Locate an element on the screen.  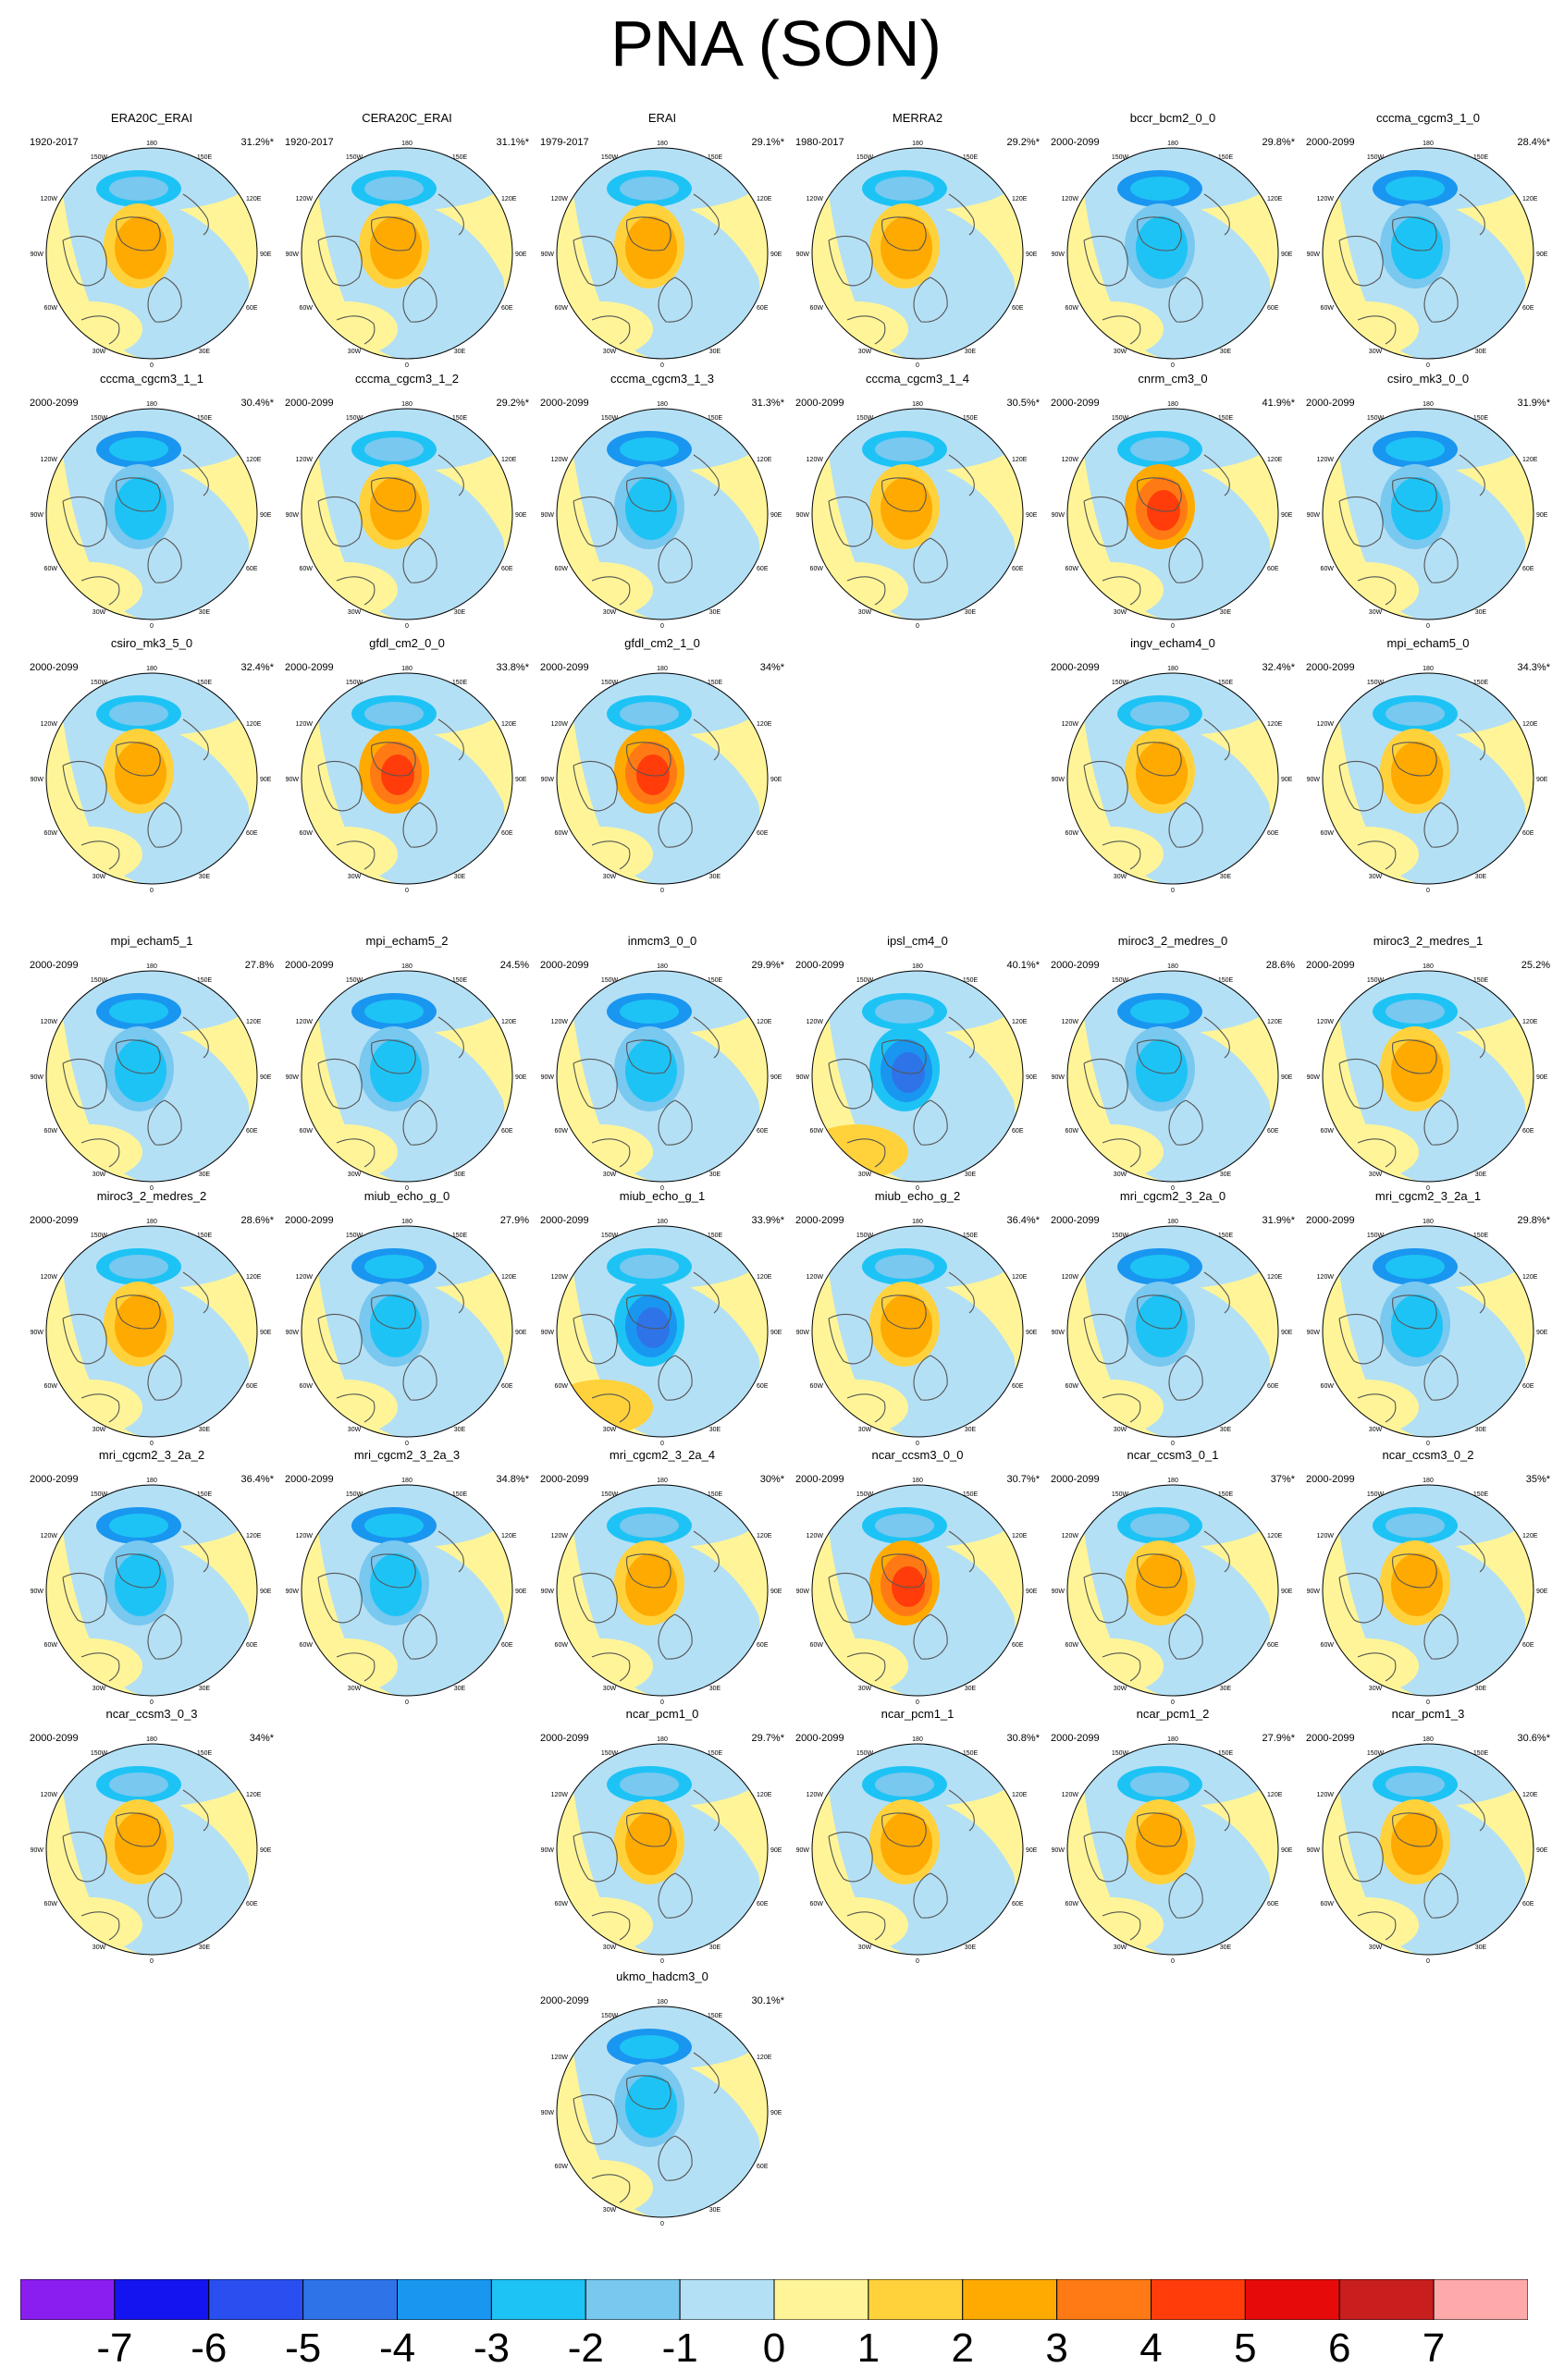
colorbar-tick-label: -1 is located at coordinates (679, 2348).